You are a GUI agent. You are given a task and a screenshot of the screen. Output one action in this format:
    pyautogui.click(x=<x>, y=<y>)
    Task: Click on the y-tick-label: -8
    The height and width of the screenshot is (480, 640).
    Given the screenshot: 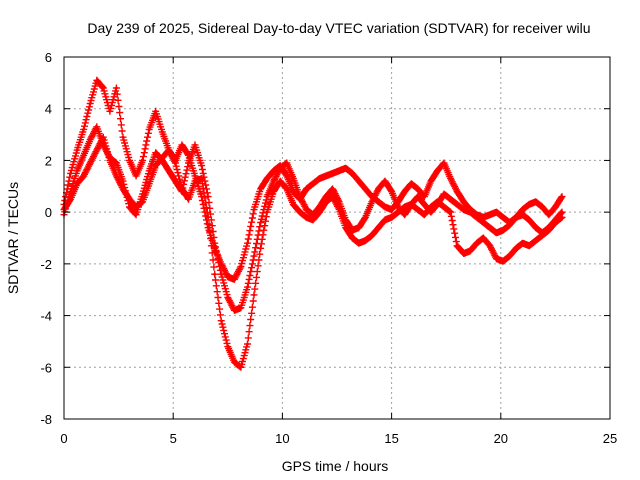 What is the action you would take?
    pyautogui.click(x=46, y=419)
    